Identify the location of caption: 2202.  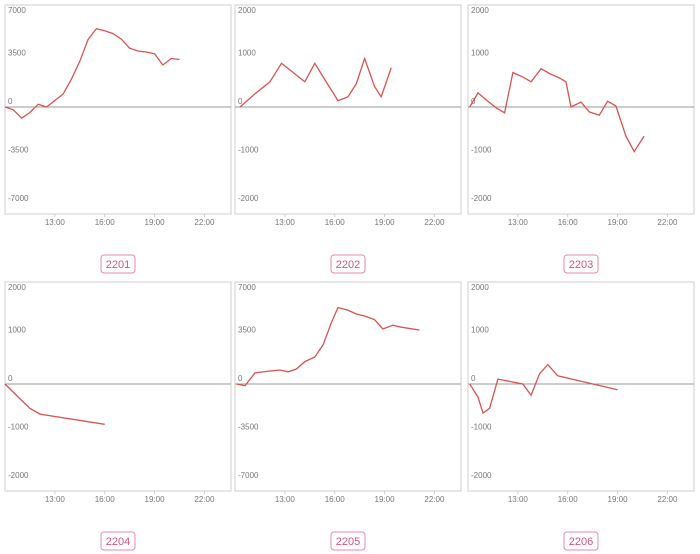
(348, 265).